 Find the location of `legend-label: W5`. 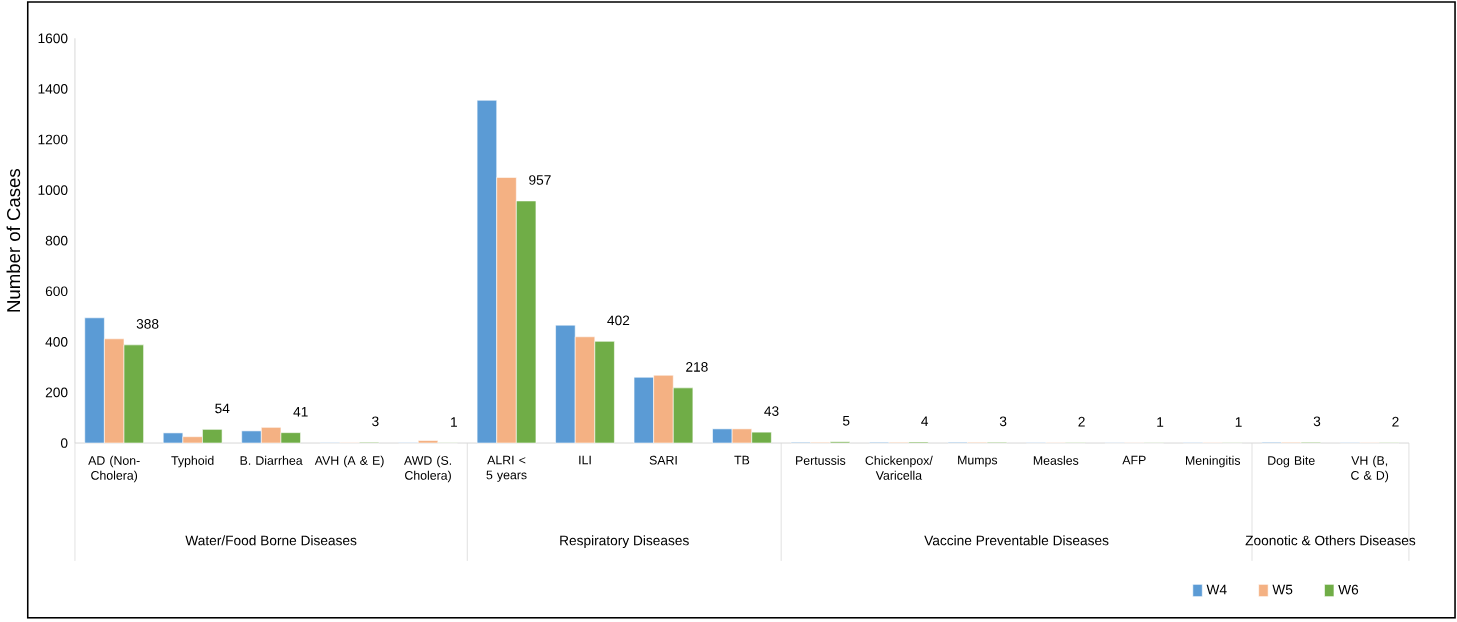

legend-label: W5 is located at coordinates (1282, 589).